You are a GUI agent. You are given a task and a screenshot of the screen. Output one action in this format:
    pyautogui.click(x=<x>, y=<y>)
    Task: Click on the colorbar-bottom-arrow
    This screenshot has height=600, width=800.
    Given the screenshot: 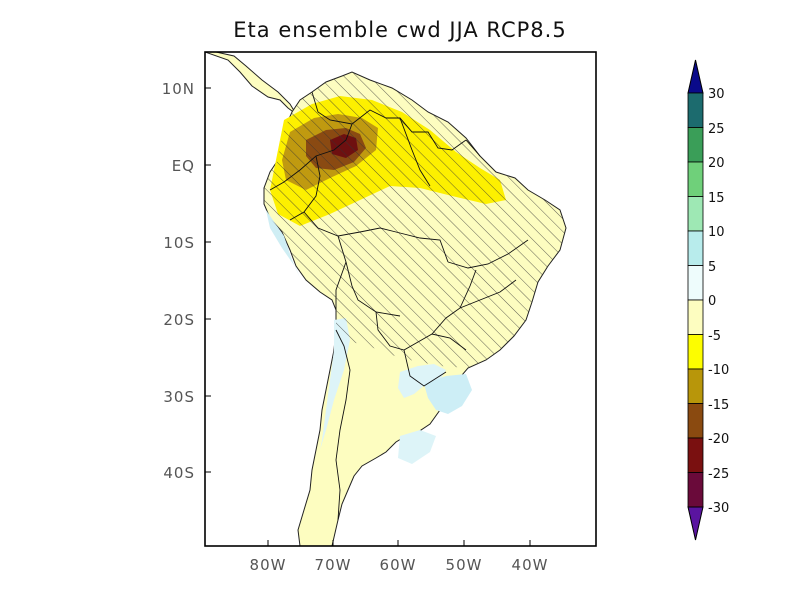 What is the action you would take?
    pyautogui.click(x=695, y=523)
    